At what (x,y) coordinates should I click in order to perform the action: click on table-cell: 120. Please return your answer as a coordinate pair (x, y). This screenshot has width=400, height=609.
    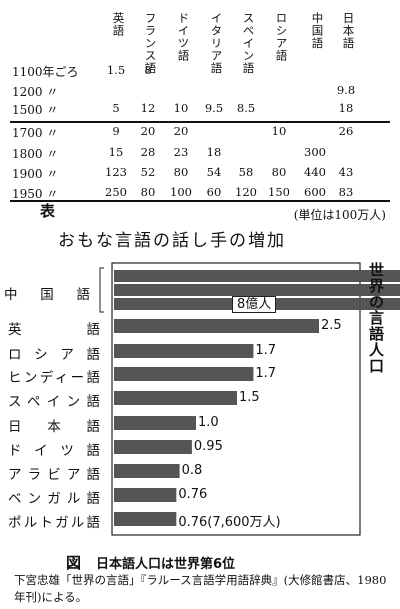
    Looking at the image, I should click on (246, 192).